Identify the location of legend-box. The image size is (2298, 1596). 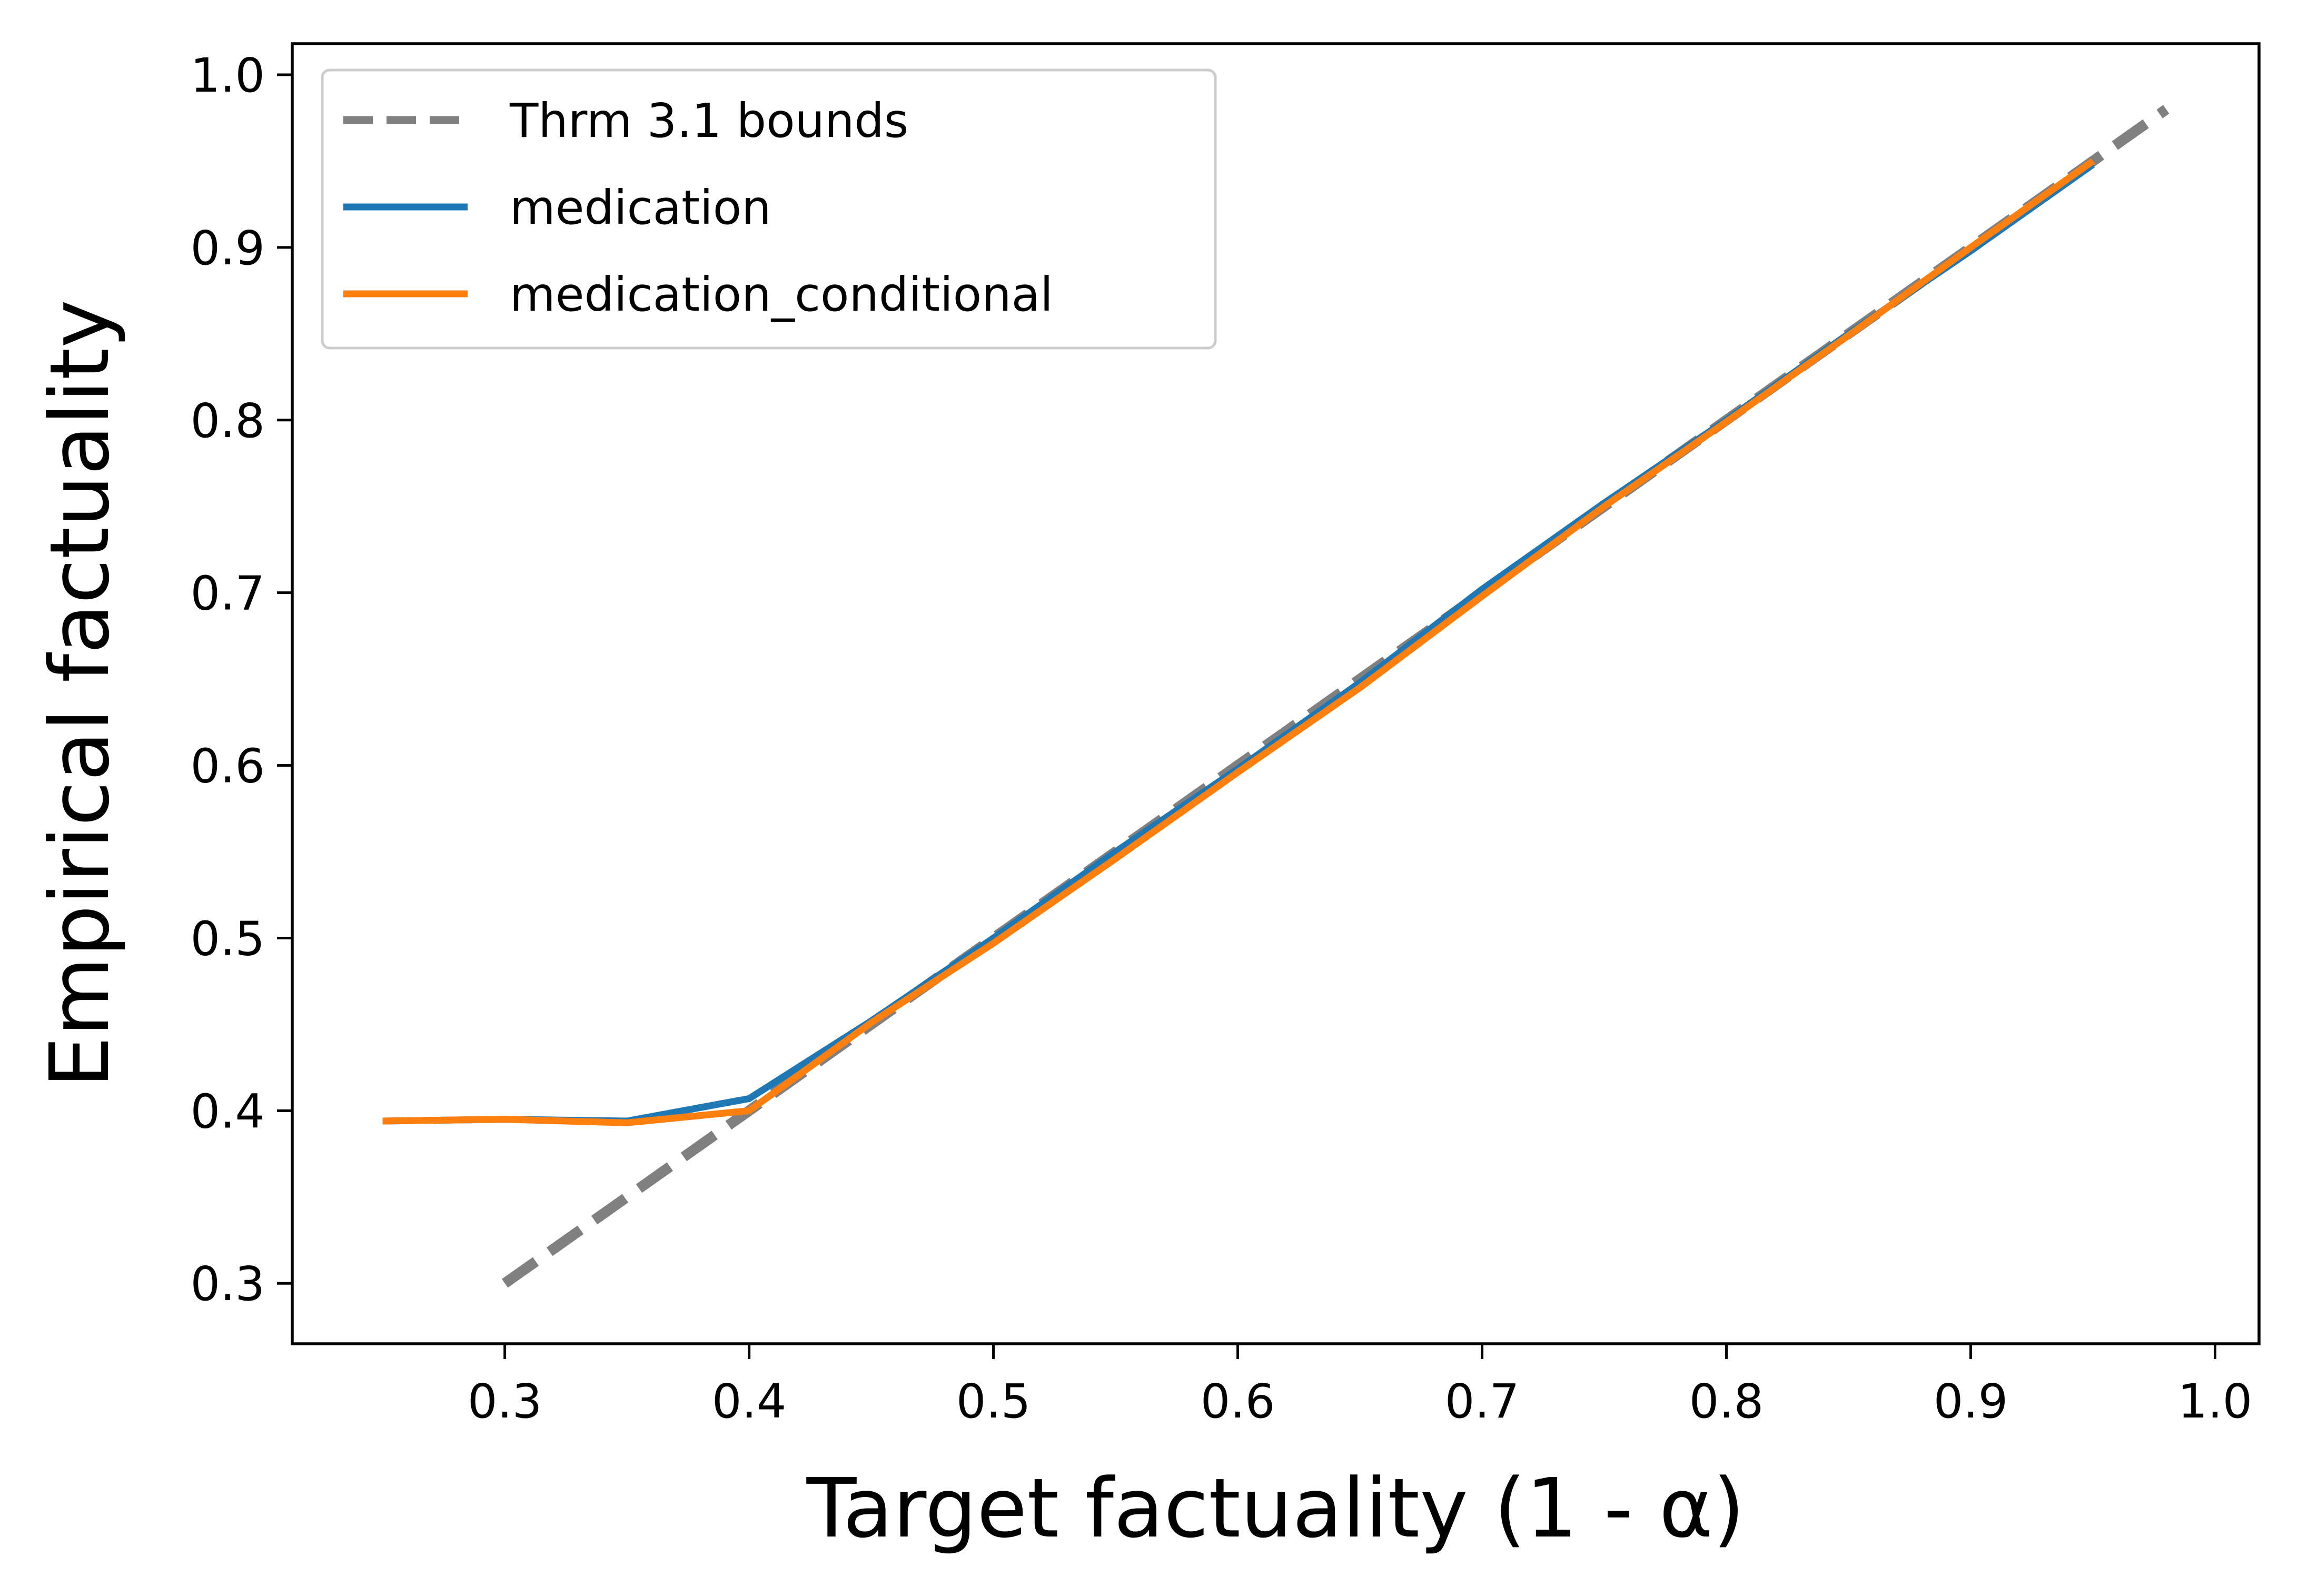
(769, 209).